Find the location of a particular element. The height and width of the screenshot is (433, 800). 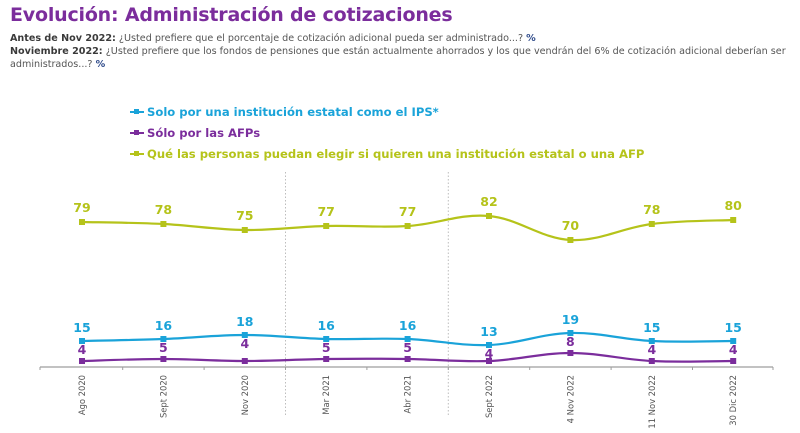

legend-item-afps: Sólo por las AFPs is located at coordinates (387, 132).